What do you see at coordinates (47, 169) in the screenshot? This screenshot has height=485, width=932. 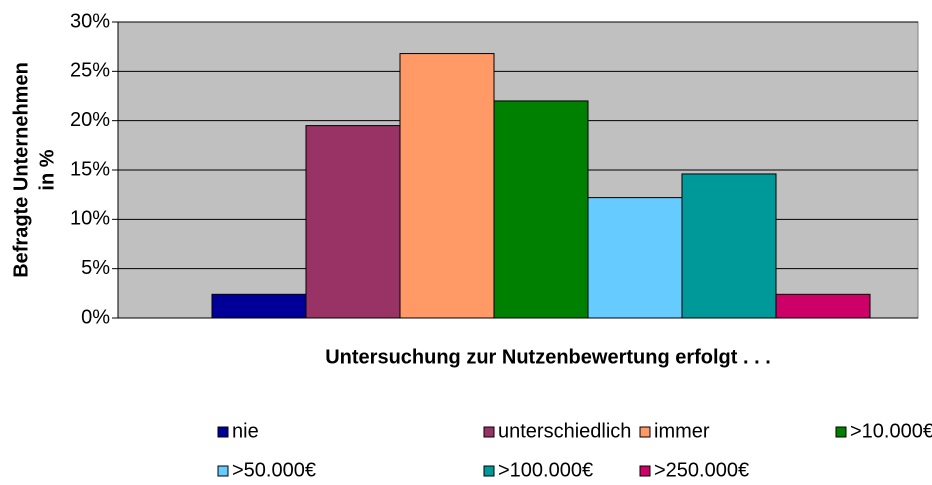 I see `y-axis-label: in %` at bounding box center [47, 169].